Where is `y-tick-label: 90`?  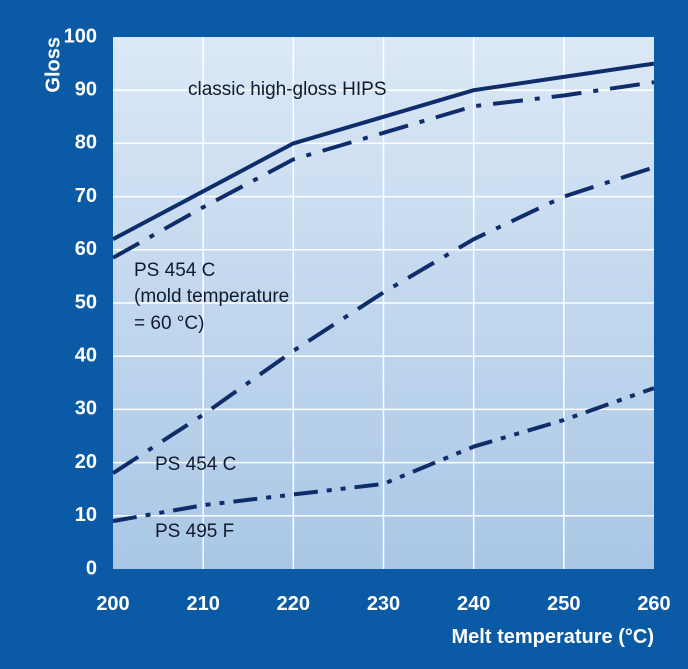
y-tick-label: 90 is located at coordinates (86, 89).